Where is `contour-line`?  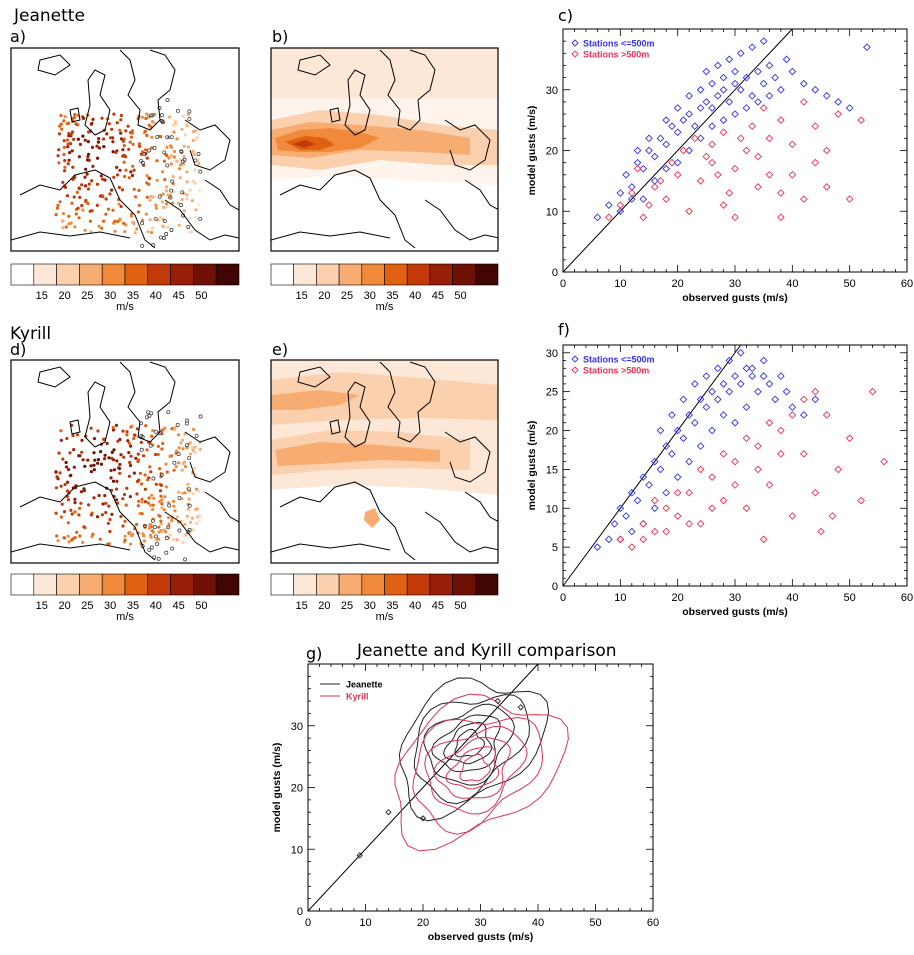 contour-line is located at coordinates (469, 744).